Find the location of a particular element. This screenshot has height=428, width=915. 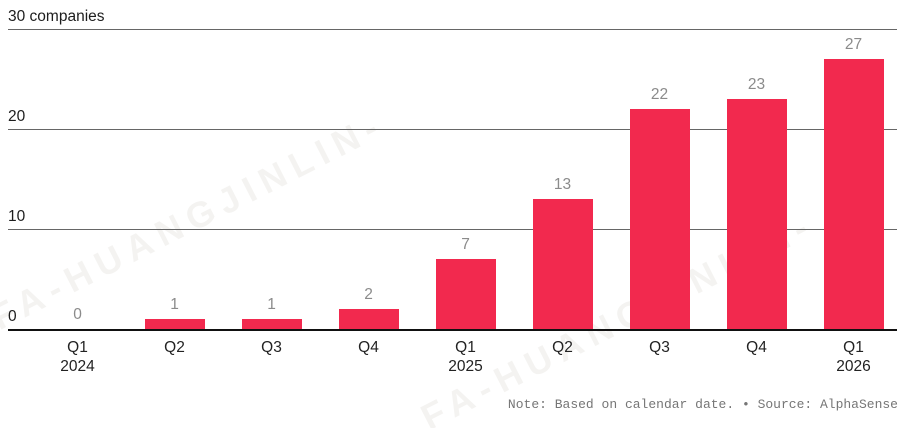

bar-q12025 is located at coordinates (465, 294).